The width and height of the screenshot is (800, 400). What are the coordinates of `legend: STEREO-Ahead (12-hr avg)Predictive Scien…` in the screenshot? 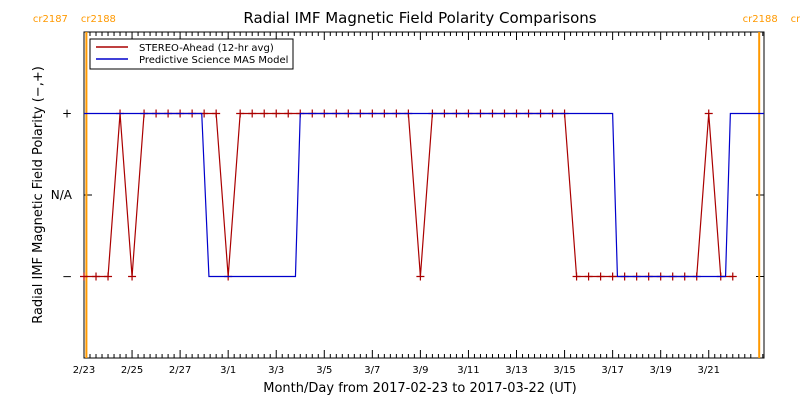 It's located at (191, 54).